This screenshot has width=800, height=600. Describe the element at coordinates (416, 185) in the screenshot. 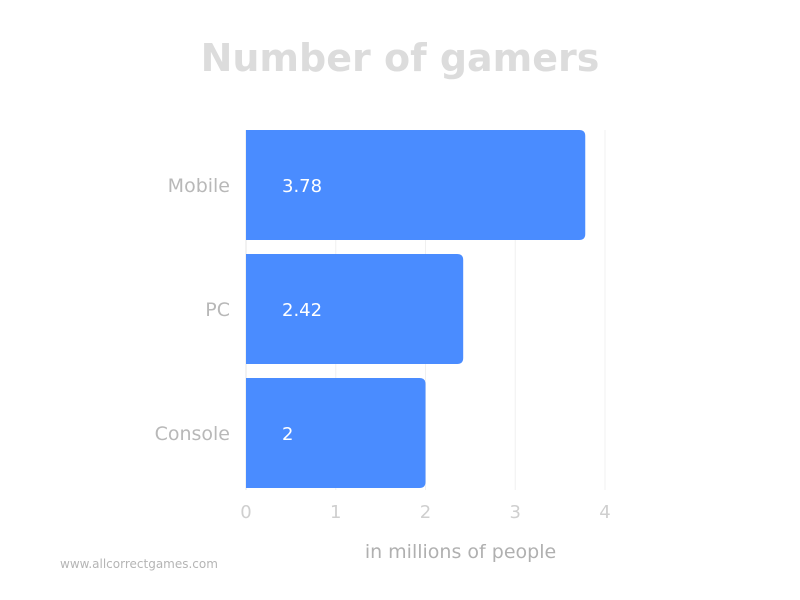

I see `bar-mobile` at that location.